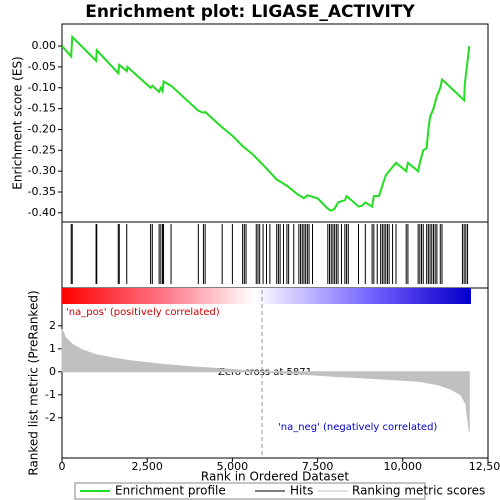  Describe the element at coordinates (266, 296) in the screenshot. I see `rank-color-bar` at that location.